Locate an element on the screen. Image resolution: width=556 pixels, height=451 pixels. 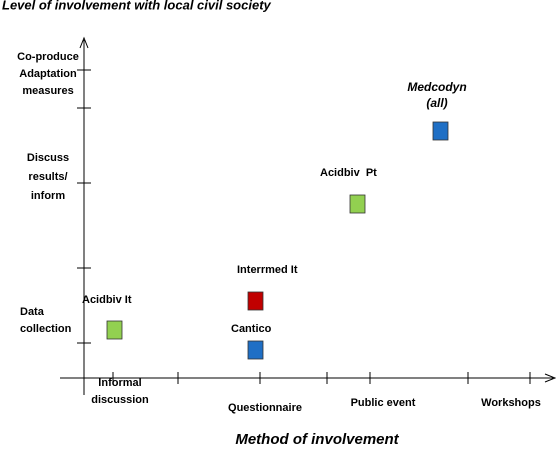
project-label: Medcodyn is located at coordinates (436, 87).